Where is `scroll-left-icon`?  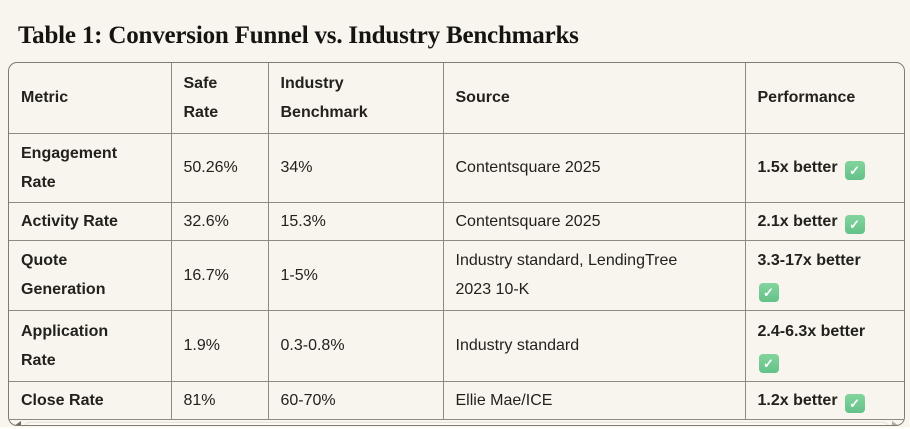
scroll-left-icon is located at coordinates (17, 423).